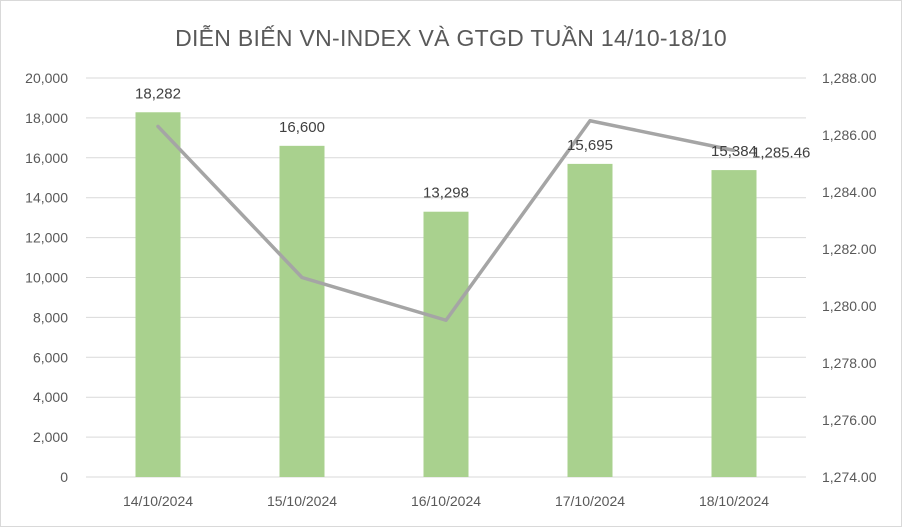  I want to click on bar-data-label: 13,298, so click(446, 193).